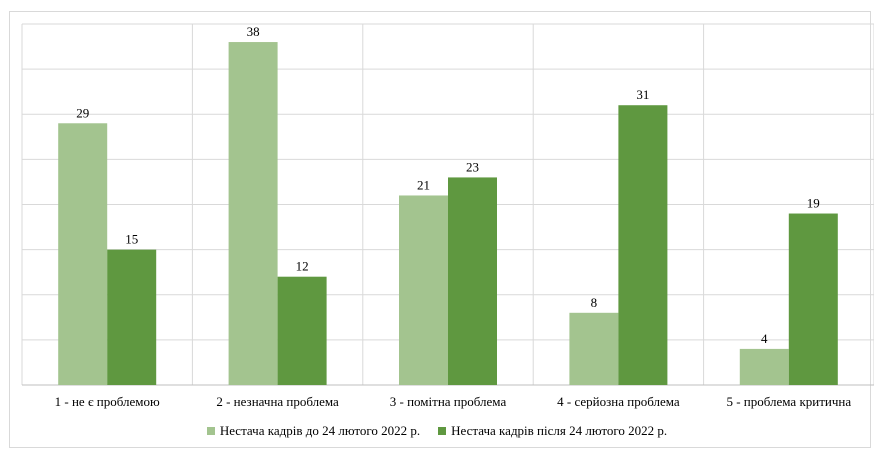 This screenshot has width=874, height=452. What do you see at coordinates (594, 302) in the screenshot?
I see `data-label: 8` at bounding box center [594, 302].